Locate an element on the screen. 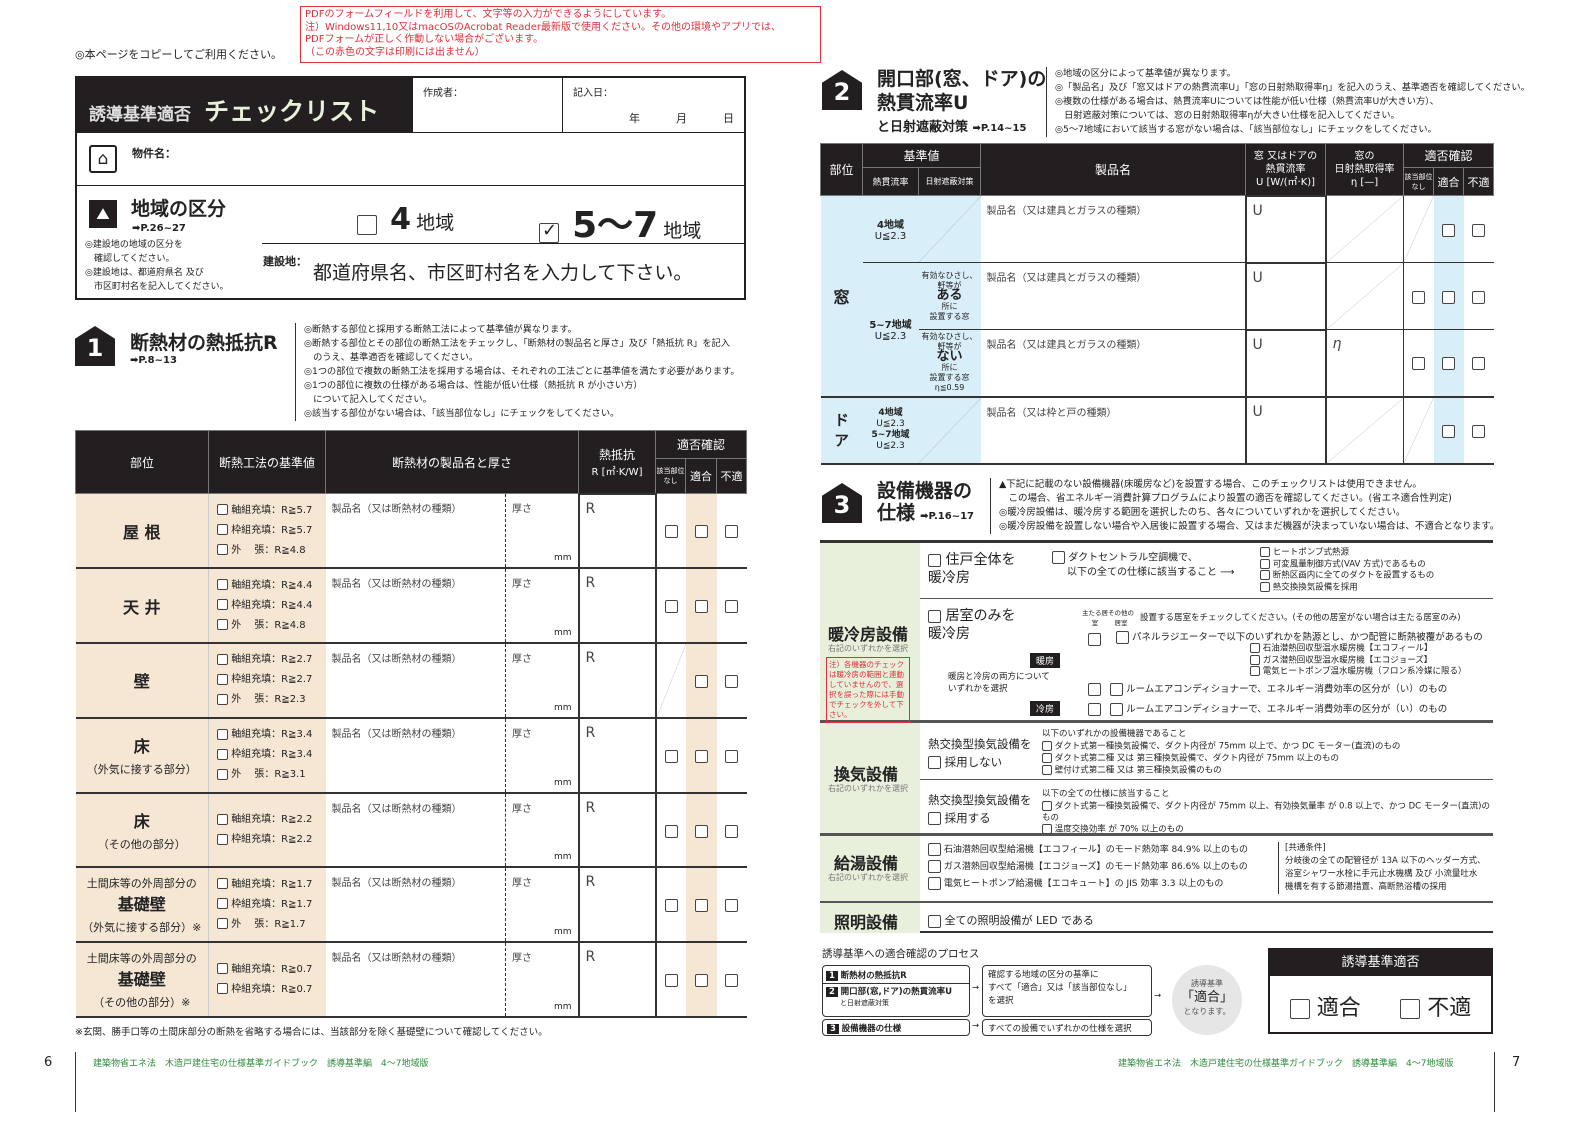 The height and width of the screenshot is (1123, 1588). method-option: 軸組充填：R≧3.4 is located at coordinates (271, 735).